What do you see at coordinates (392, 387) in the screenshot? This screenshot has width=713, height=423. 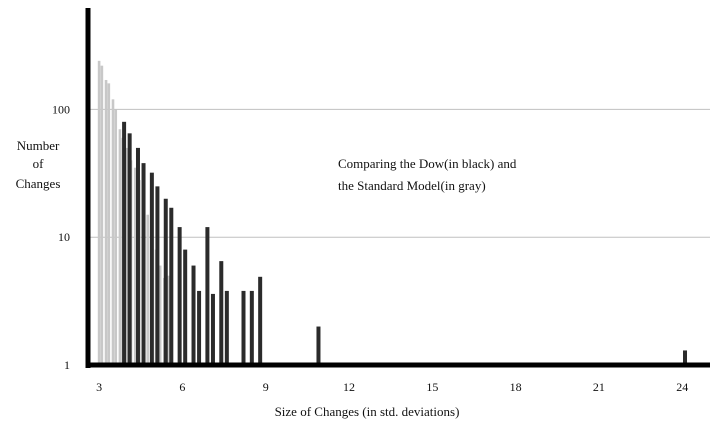 I see `x-tick-labels: 3 6 9 12 15 18 21 24` at bounding box center [392, 387].